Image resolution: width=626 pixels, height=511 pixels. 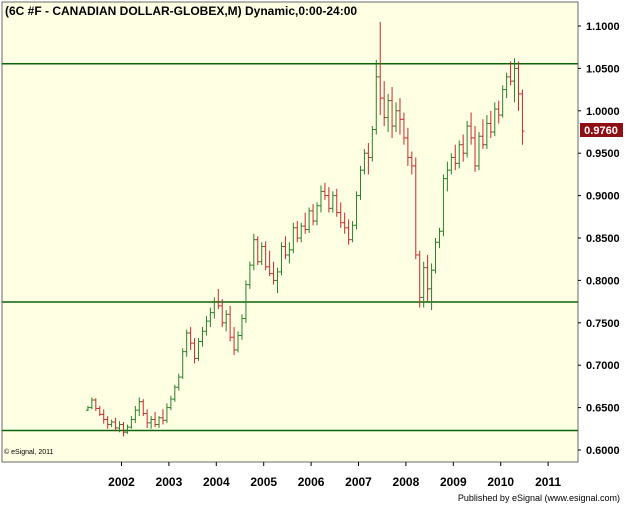 What do you see at coordinates (263, 482) in the screenshot?
I see `x-tick-label: 2005` at bounding box center [263, 482].